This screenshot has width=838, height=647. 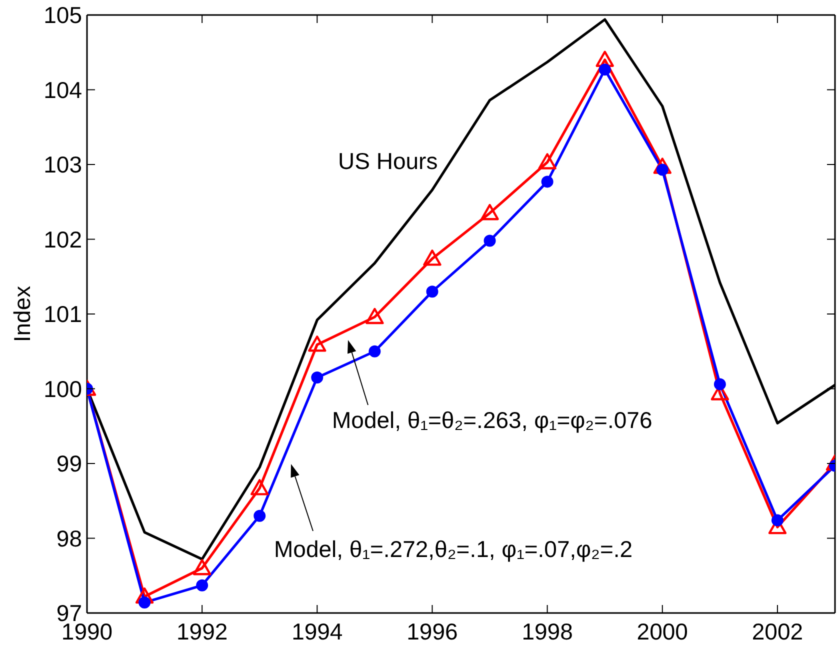 What do you see at coordinates (432, 631) in the screenshot?
I see `x-tick-label: 1996` at bounding box center [432, 631].